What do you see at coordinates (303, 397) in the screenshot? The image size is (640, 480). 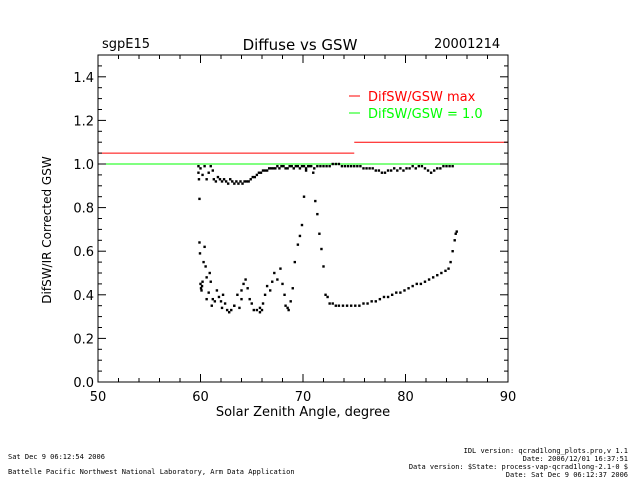 I see `x-tick-label: 70` at bounding box center [303, 397].